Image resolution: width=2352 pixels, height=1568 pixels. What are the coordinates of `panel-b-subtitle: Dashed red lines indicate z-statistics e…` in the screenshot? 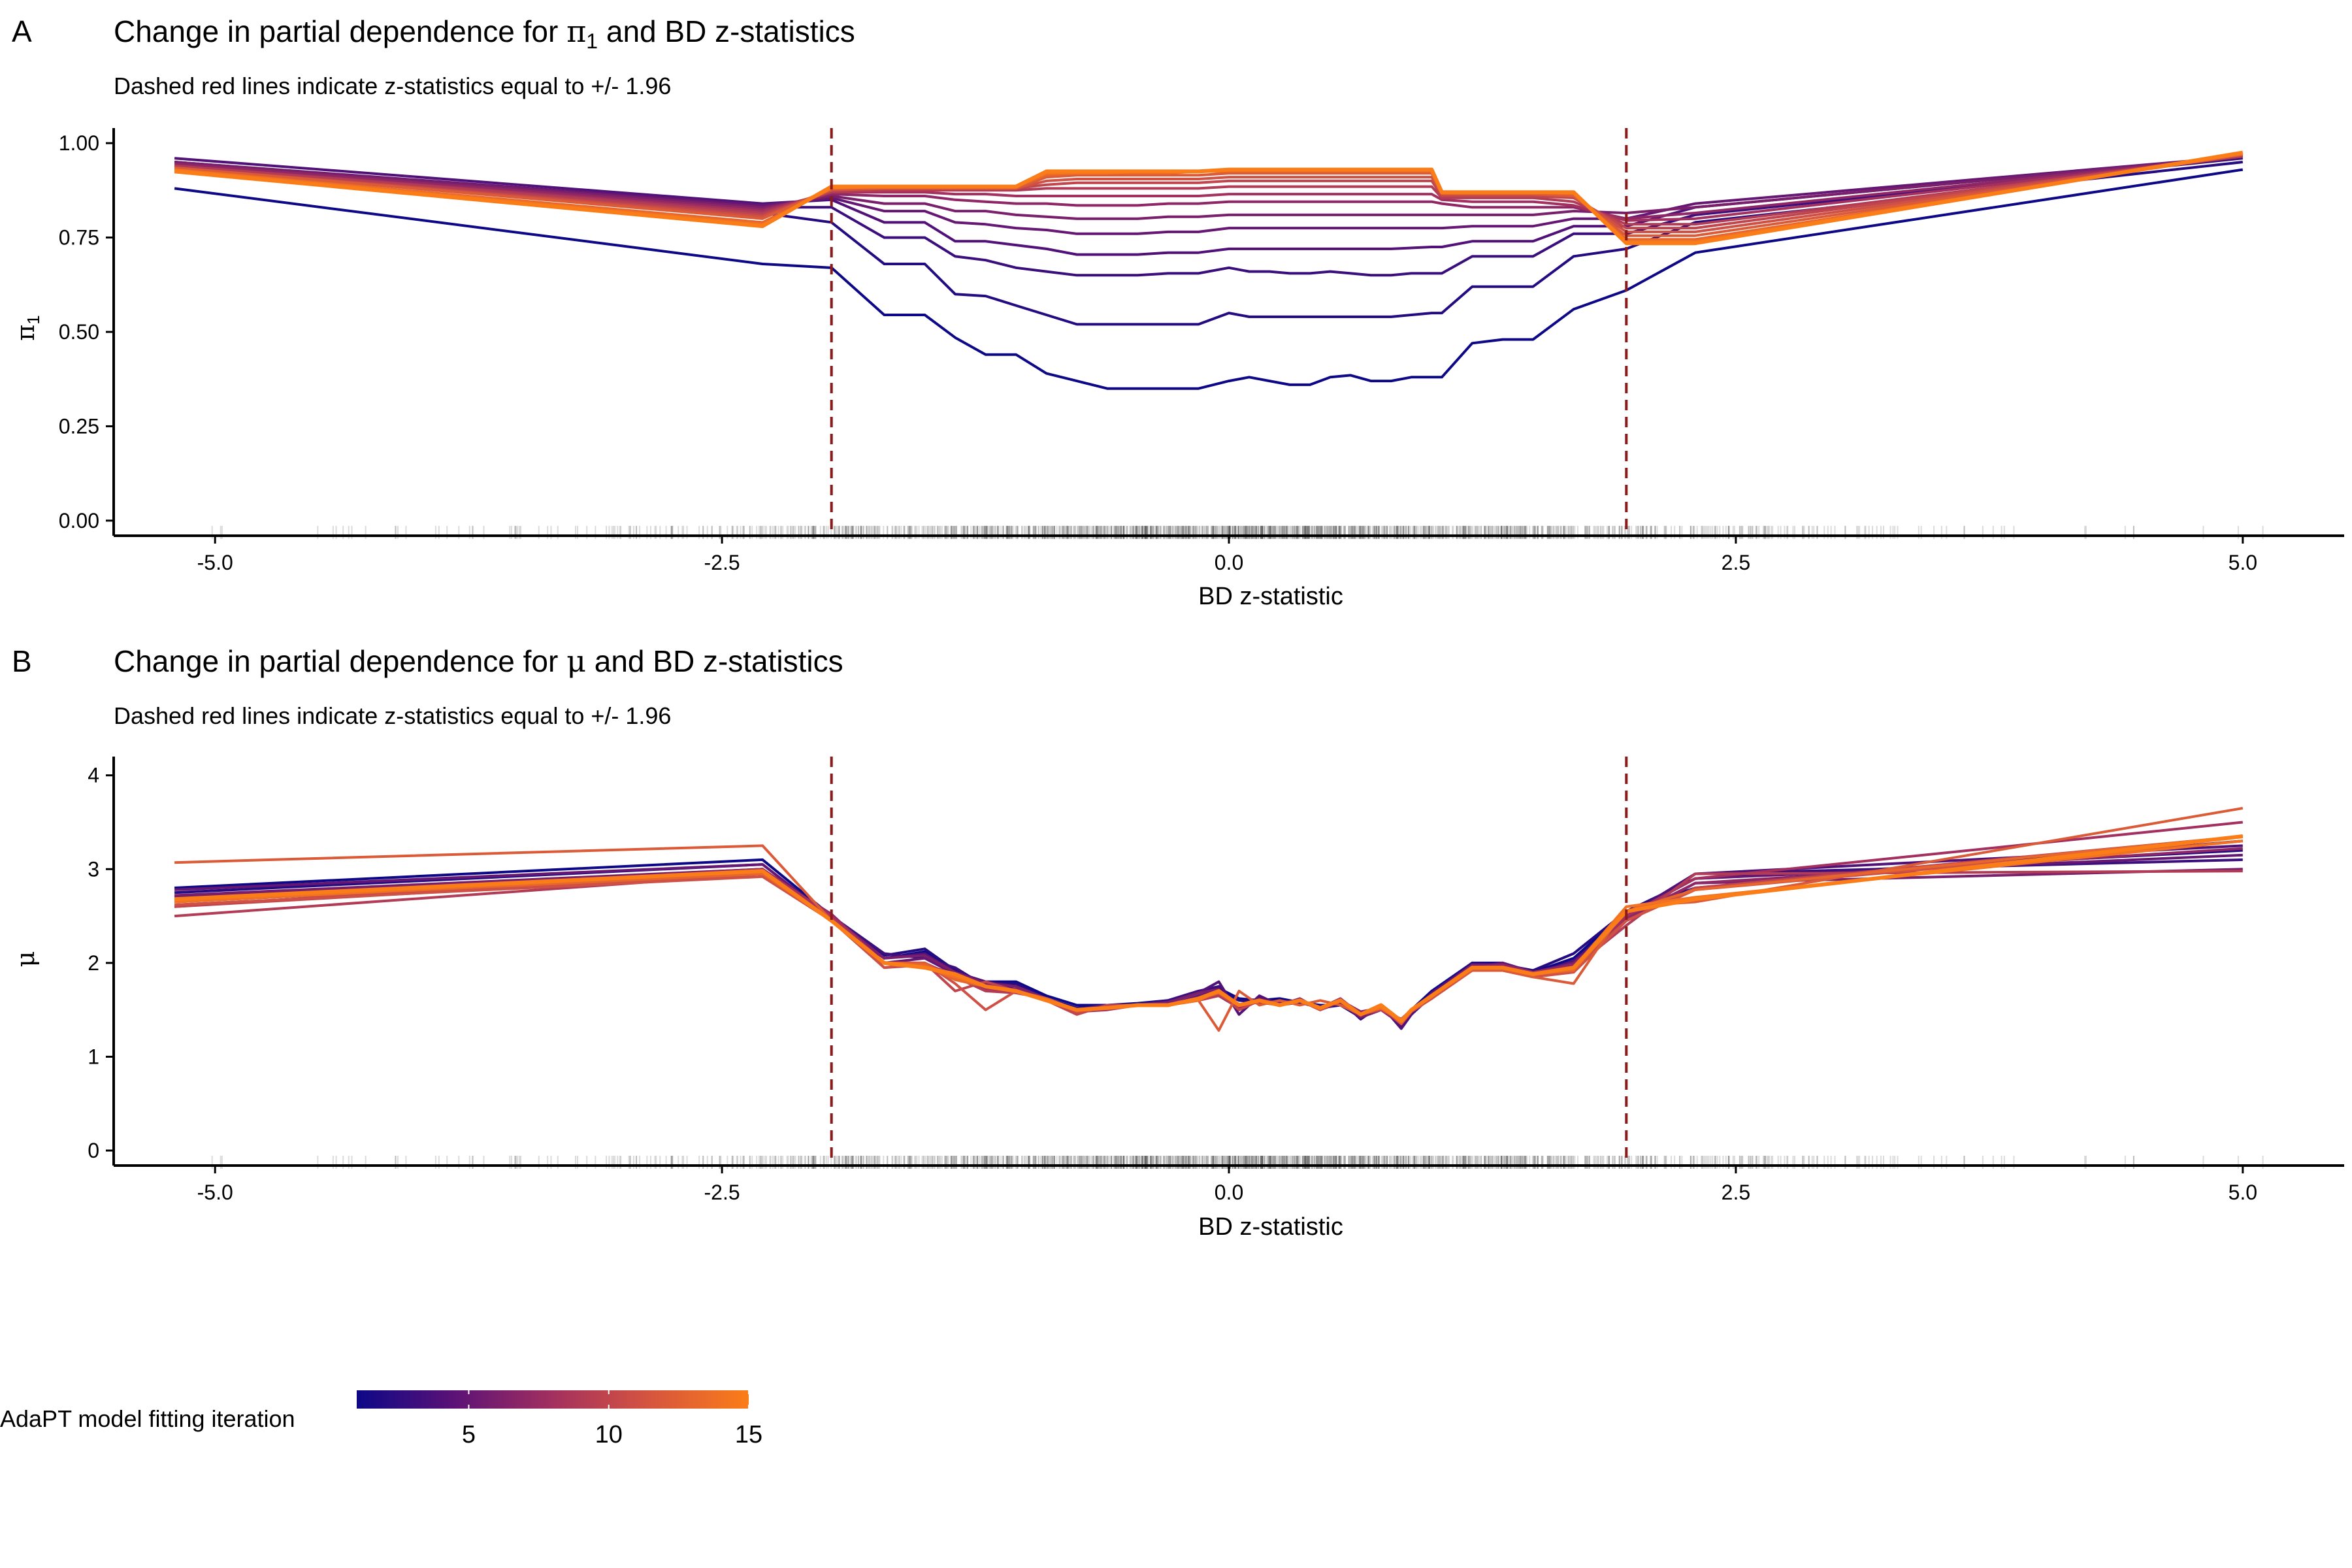 It's located at (392, 715).